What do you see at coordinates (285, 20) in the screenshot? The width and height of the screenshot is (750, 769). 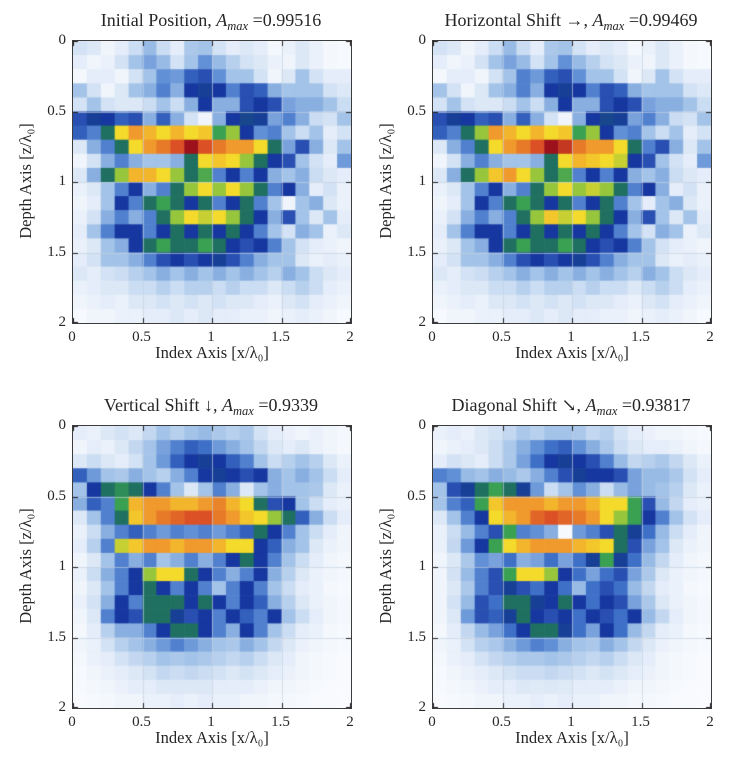 I see `amax-value: =0.99516` at bounding box center [285, 20].